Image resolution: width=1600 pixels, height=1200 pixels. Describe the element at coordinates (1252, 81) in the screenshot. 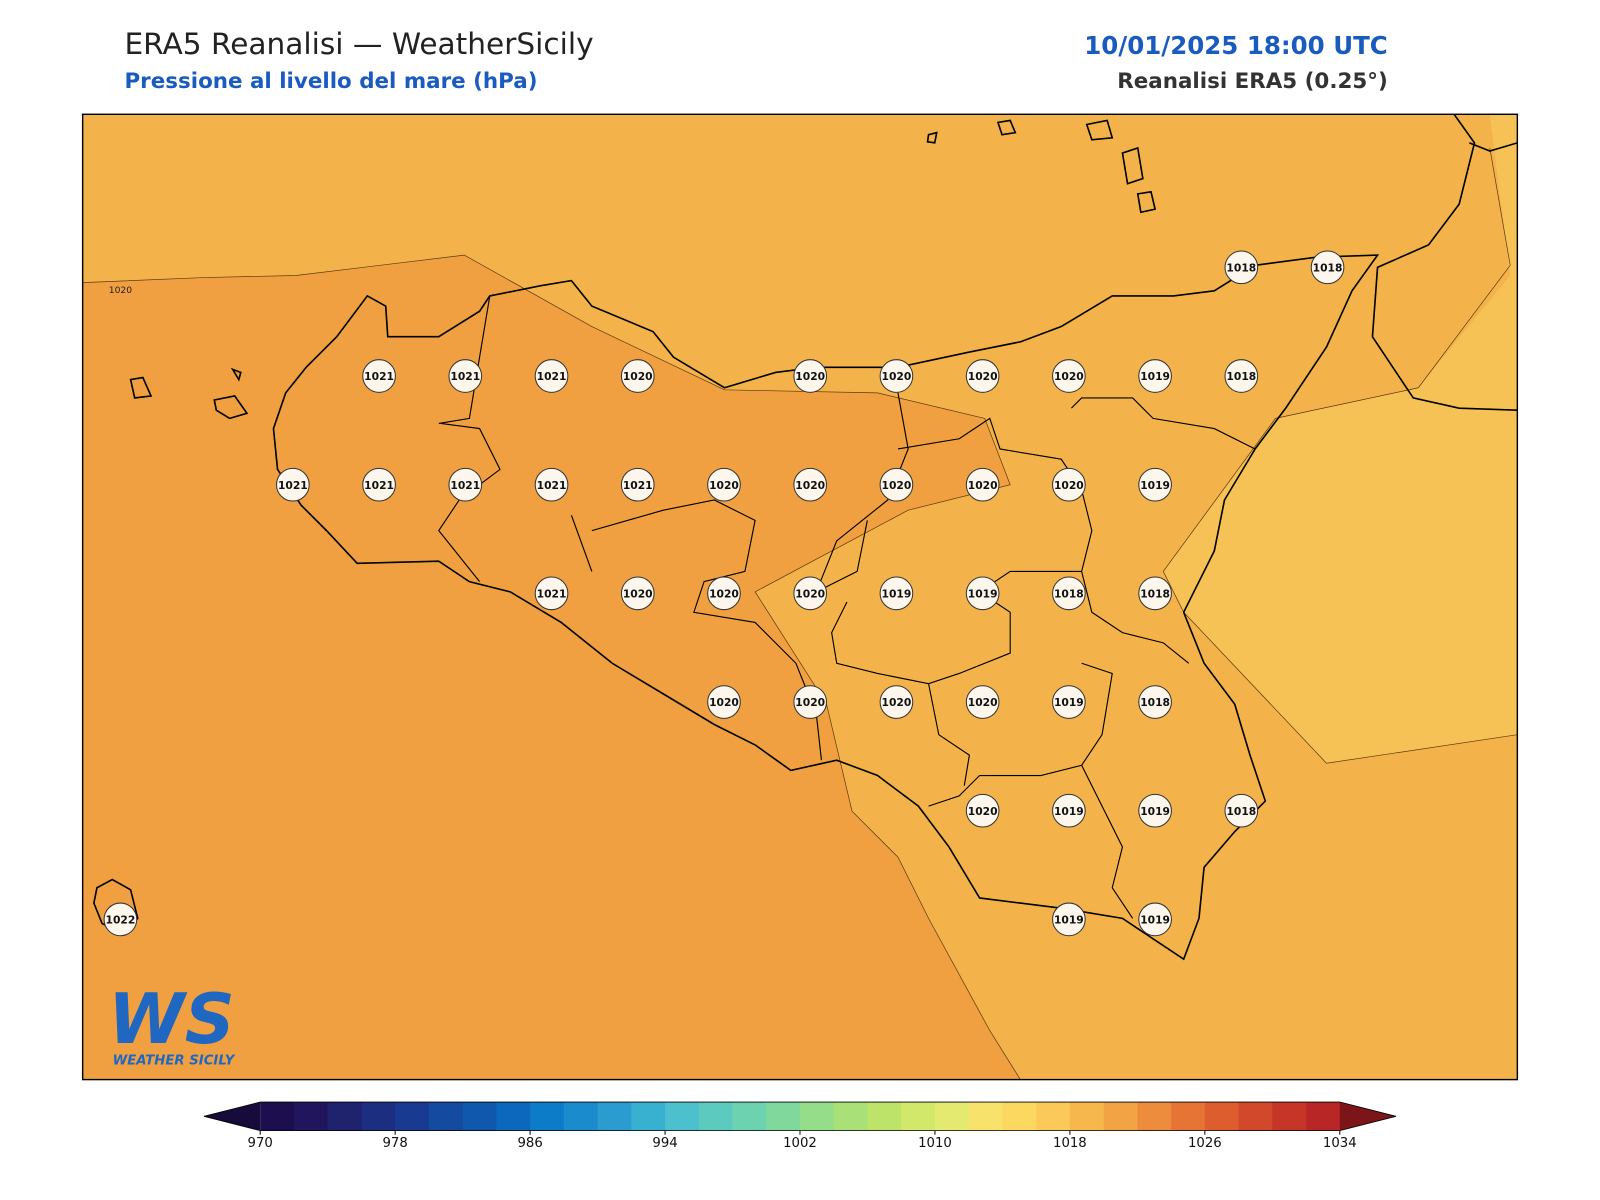

I see `source: Reanalisi ERA5 (0.25°)` at that location.